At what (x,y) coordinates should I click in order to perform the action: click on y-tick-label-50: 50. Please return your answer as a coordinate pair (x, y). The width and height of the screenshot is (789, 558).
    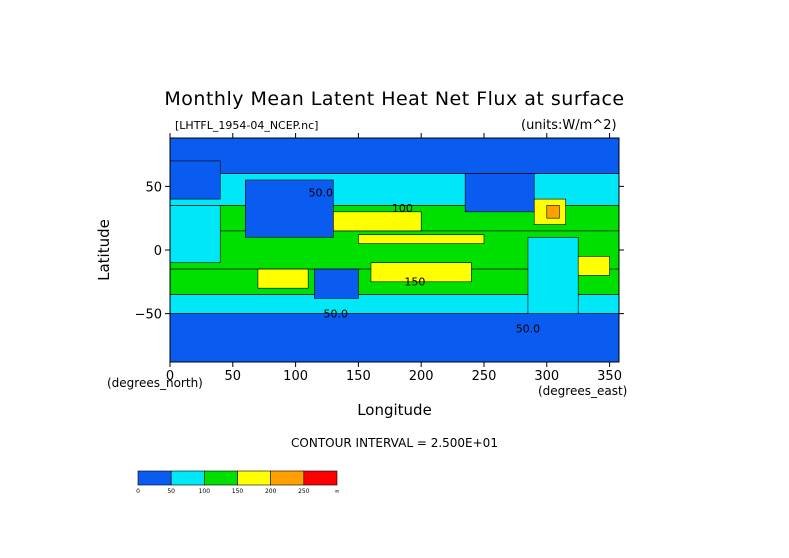
    Looking at the image, I should click on (153, 187).